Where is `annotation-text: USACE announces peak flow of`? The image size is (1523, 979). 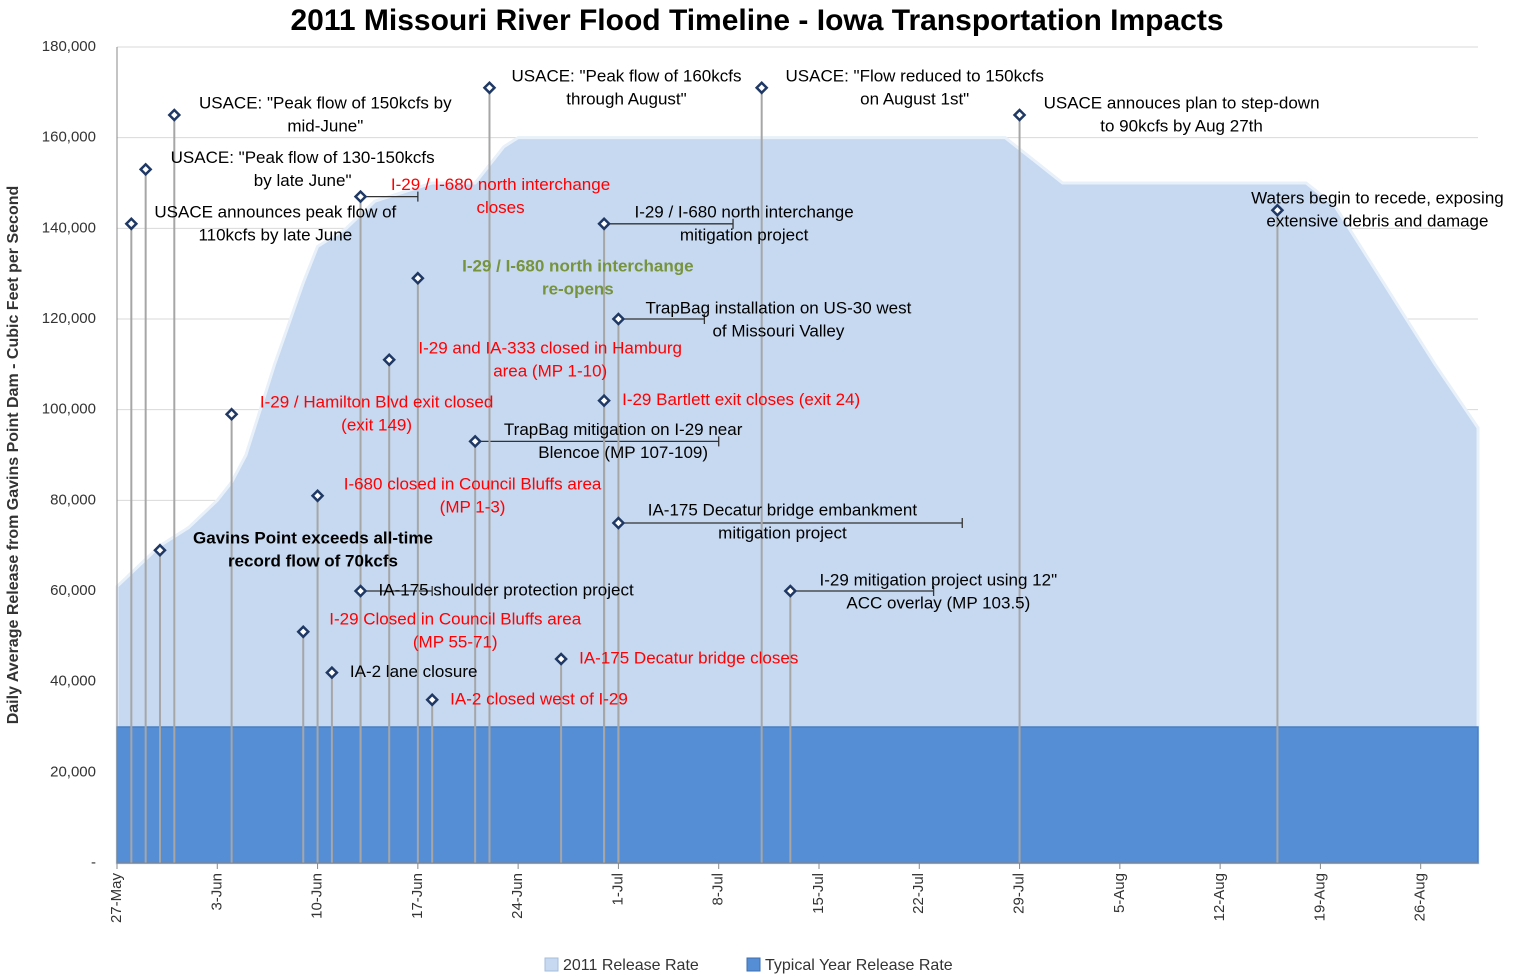 annotation-text: USACE announces peak flow of is located at coordinates (275, 211).